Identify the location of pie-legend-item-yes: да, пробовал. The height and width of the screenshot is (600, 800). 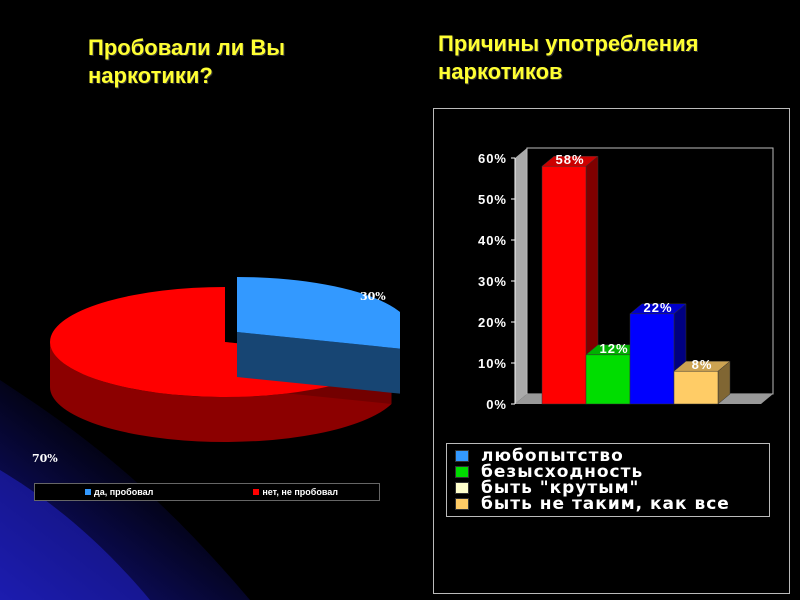
(119, 492).